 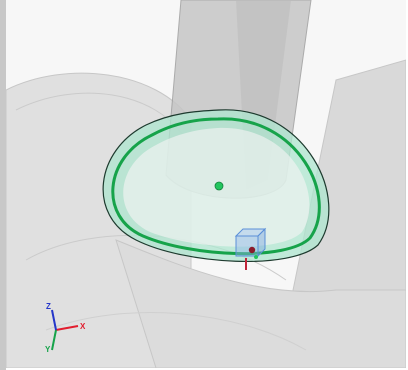 What do you see at coordinates (54, 340) in the screenshot?
I see `y-axis-line` at bounding box center [54, 340].